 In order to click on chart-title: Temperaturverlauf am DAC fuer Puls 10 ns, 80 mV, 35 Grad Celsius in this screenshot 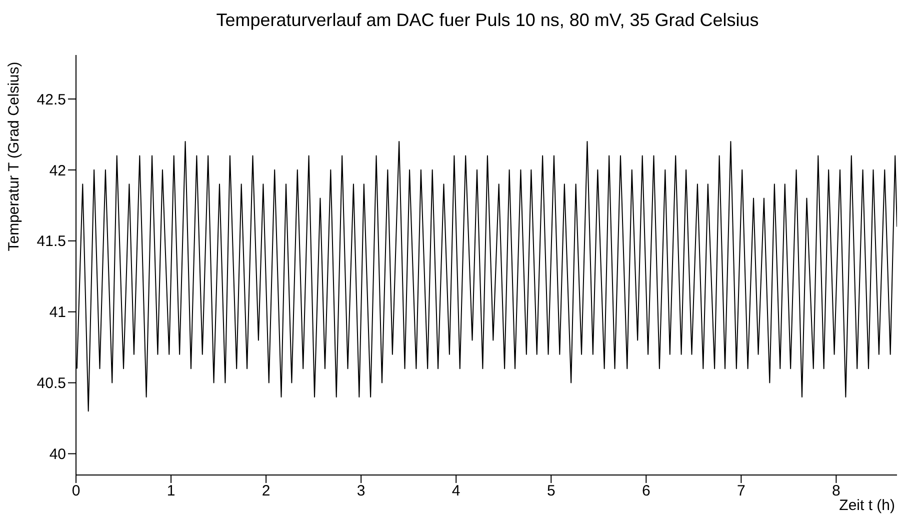, I will do `click(487, 20)`.